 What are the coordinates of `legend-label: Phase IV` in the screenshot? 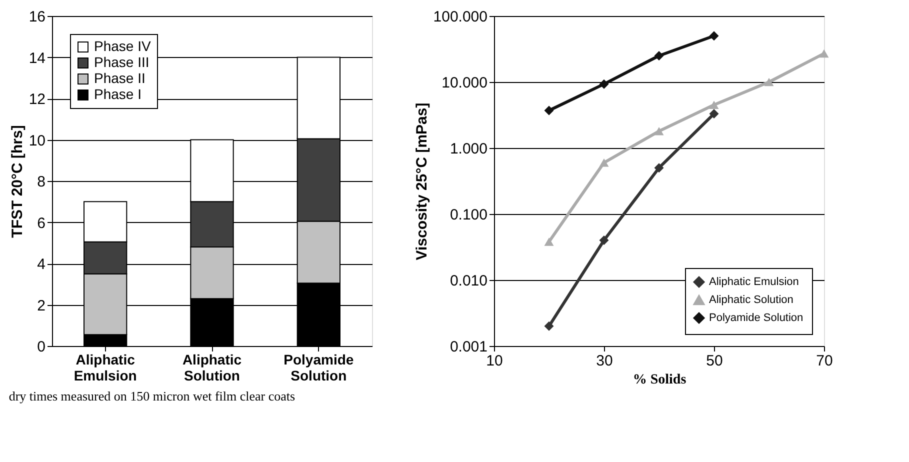 It's located at (123, 46).